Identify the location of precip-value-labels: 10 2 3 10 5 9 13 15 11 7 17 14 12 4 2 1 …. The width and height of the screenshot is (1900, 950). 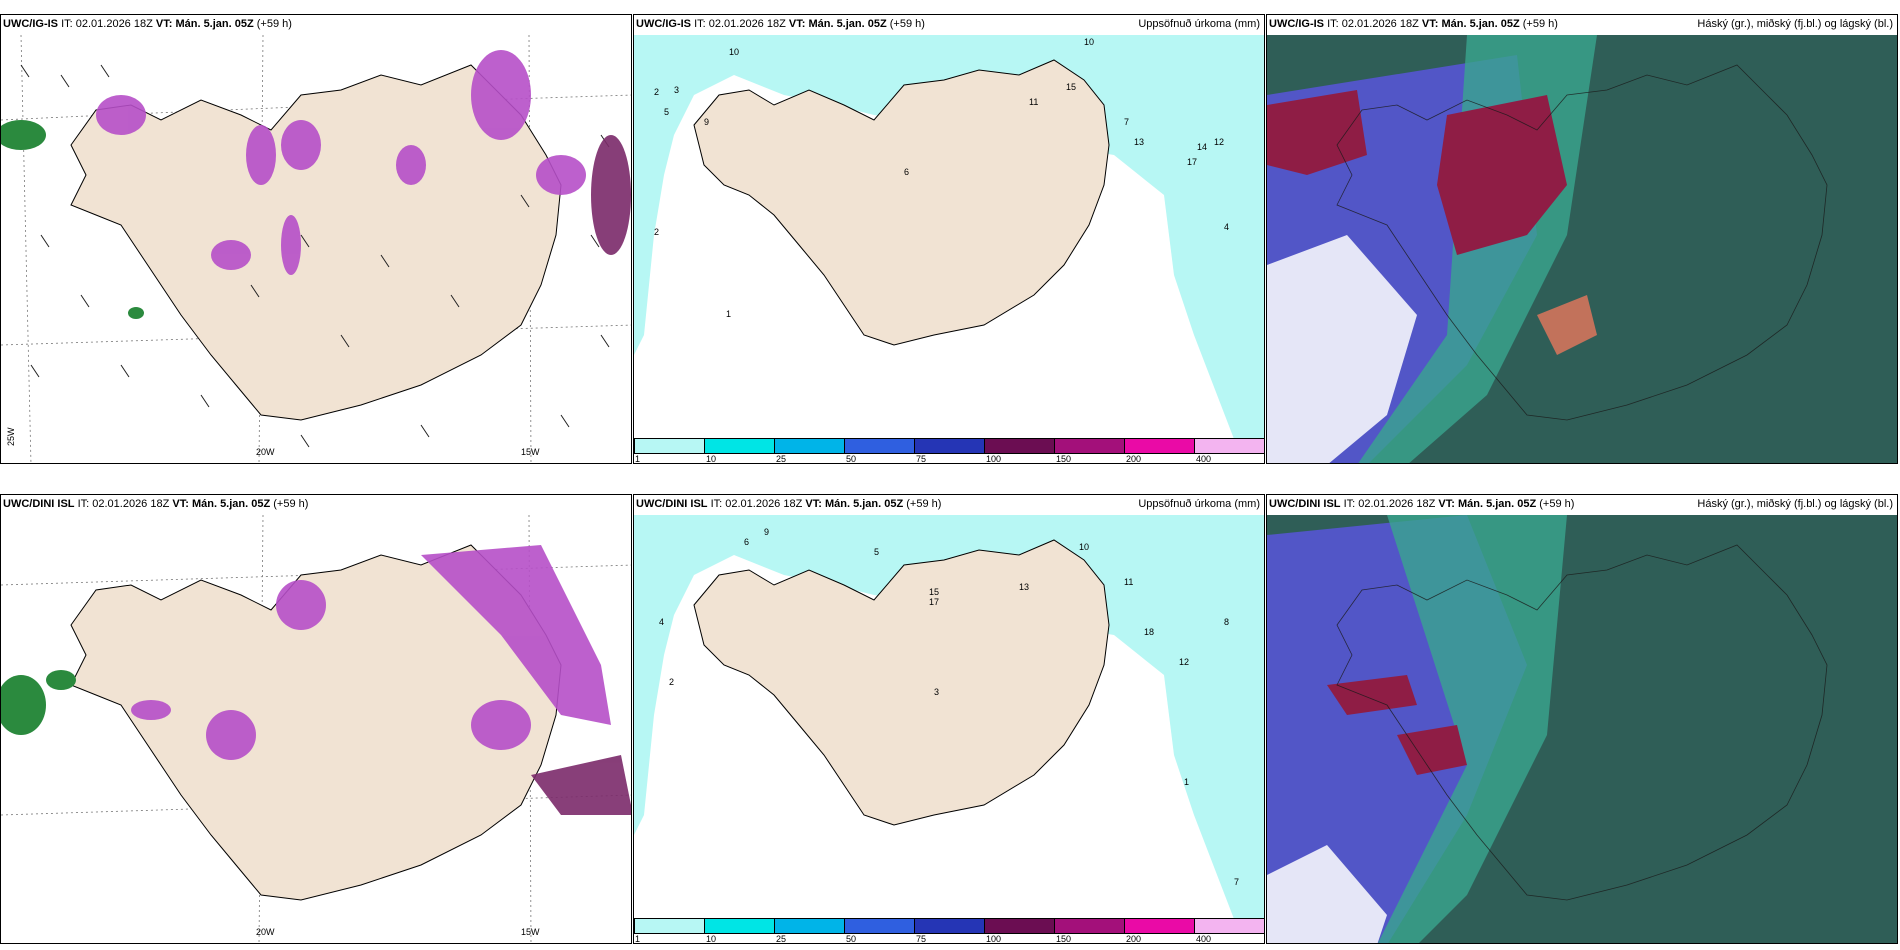
(941, 178).